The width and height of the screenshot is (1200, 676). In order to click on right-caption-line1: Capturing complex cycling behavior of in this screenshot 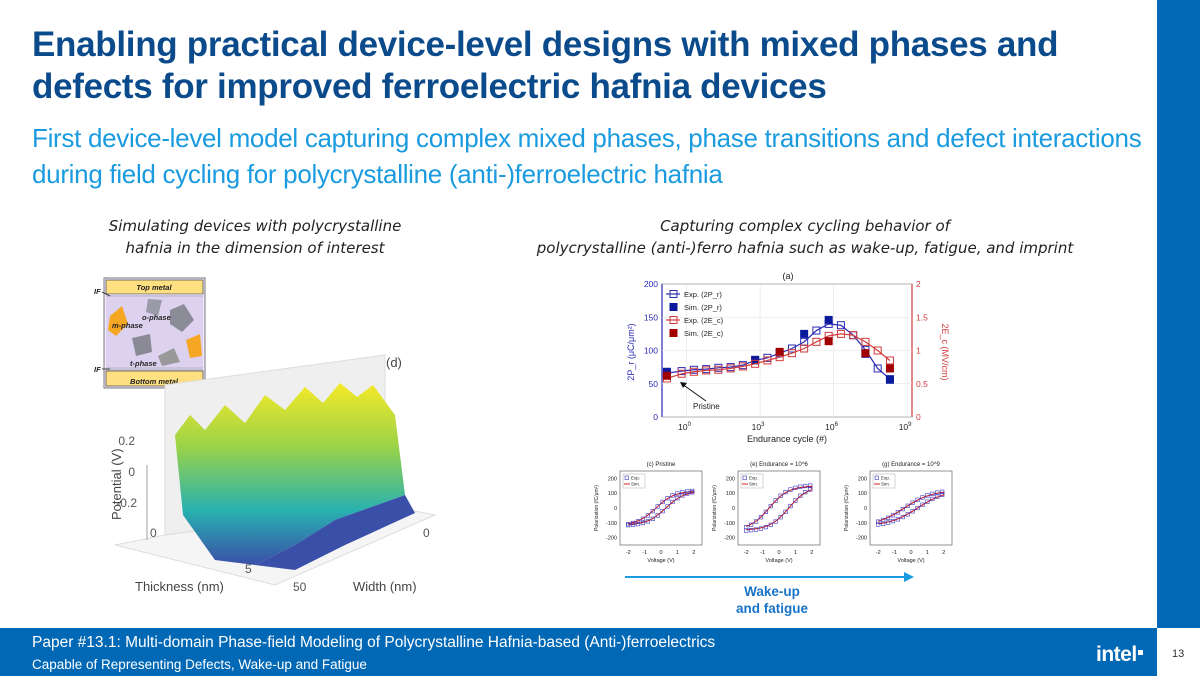, I will do `click(805, 226)`.